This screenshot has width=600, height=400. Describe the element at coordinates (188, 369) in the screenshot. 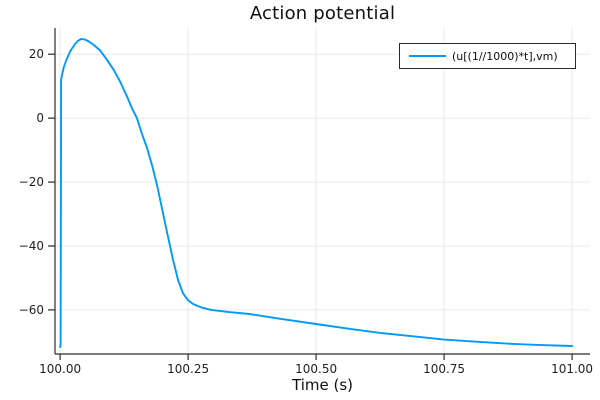

I see `x-tick-label: 100.25` at that location.